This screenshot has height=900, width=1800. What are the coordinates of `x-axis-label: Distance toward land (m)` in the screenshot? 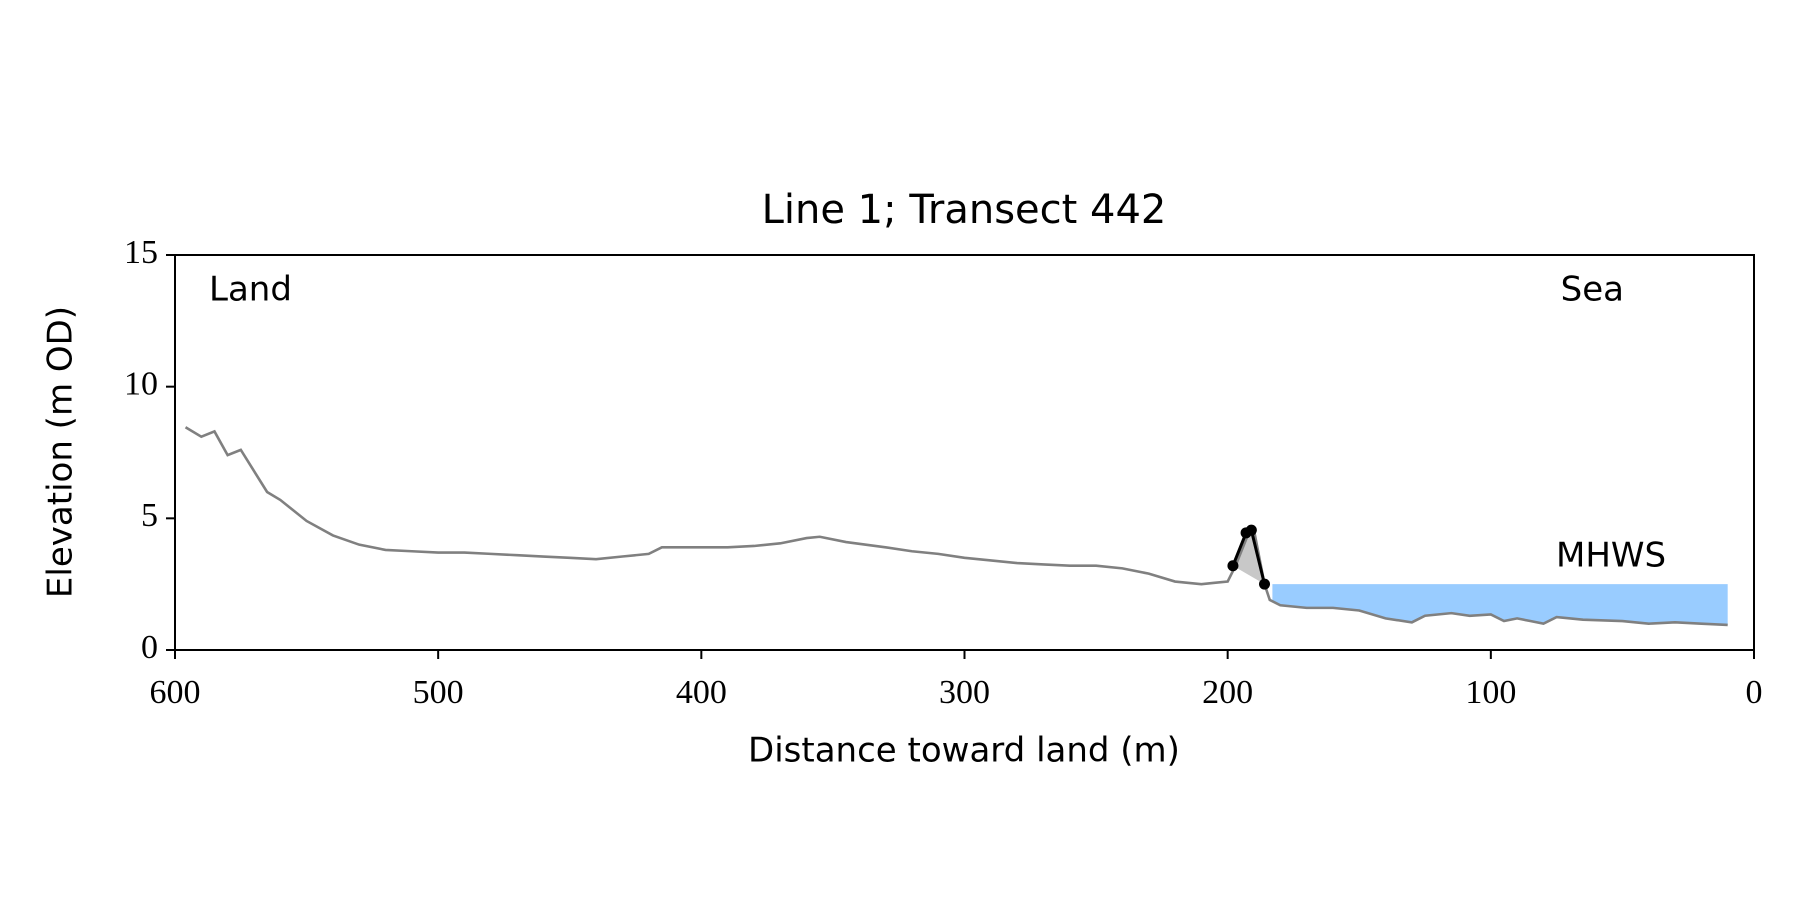 It's located at (964, 751).